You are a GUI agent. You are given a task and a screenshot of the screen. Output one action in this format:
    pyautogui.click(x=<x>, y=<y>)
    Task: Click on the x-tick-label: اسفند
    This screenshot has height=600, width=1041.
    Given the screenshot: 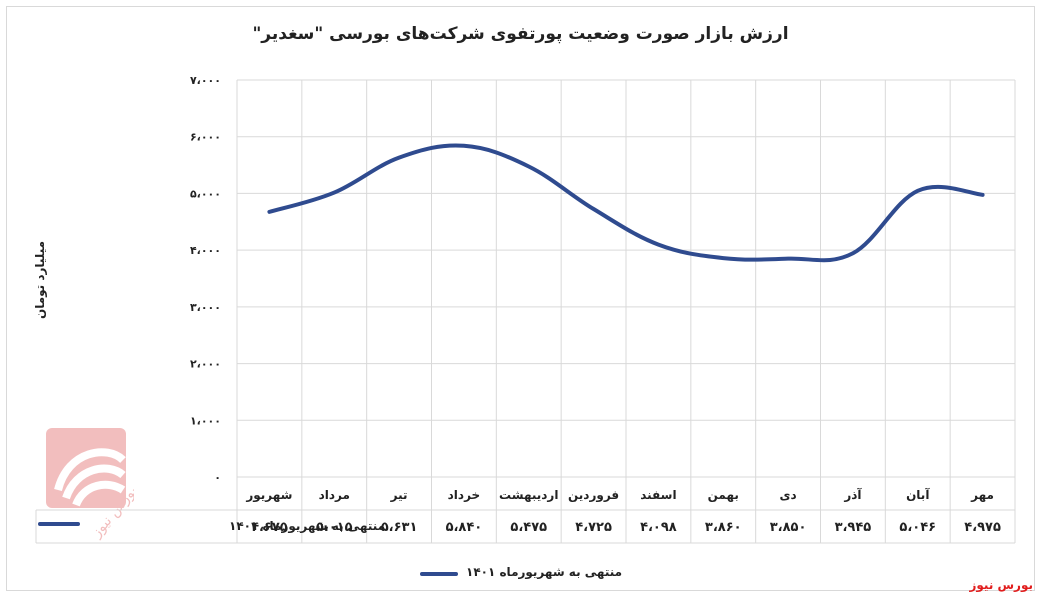 What is the action you would take?
    pyautogui.click(x=658, y=495)
    